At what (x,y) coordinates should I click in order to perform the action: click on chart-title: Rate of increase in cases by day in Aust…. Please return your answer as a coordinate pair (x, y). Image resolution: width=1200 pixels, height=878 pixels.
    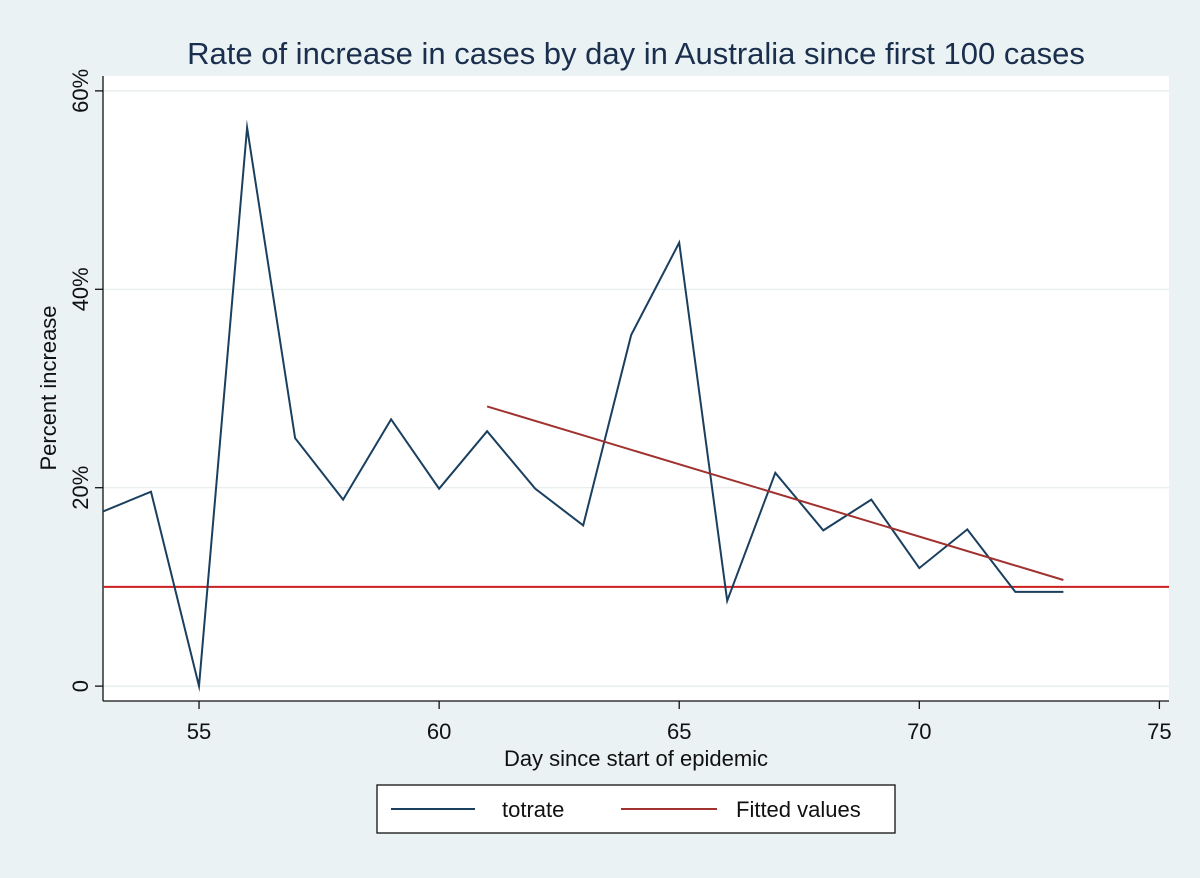
    Looking at the image, I should click on (636, 53).